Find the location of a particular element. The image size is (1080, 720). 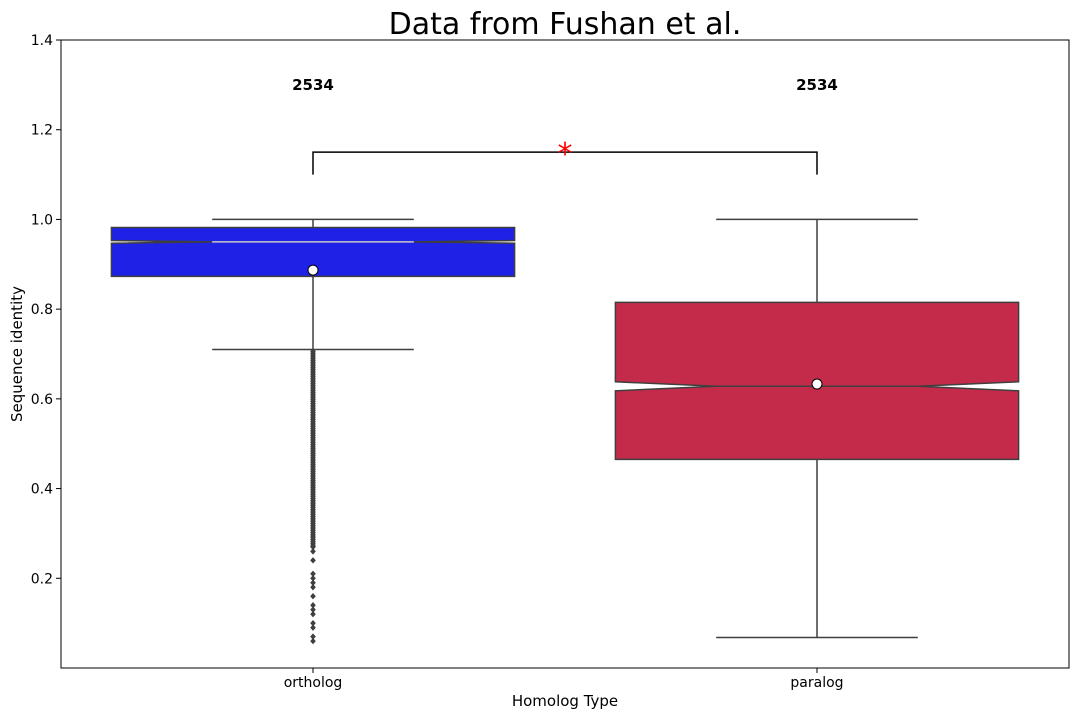

outliers is located at coordinates (313, 496).